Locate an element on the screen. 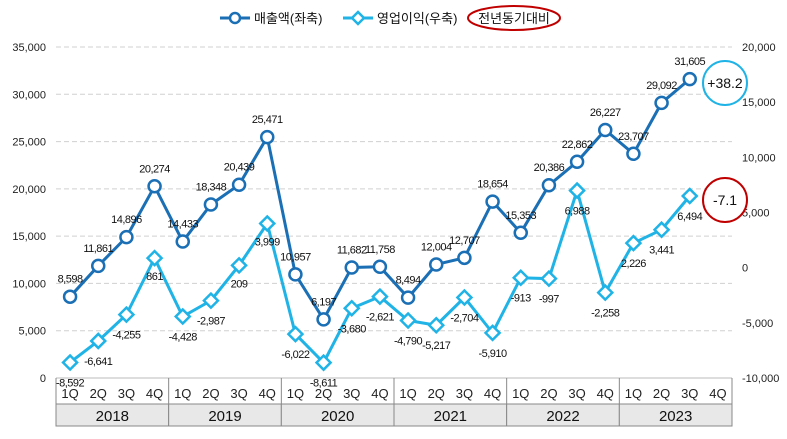 Image resolution: width=787 pixels, height=439 pixels. legend-yoy-oval is located at coordinates (514, 18).